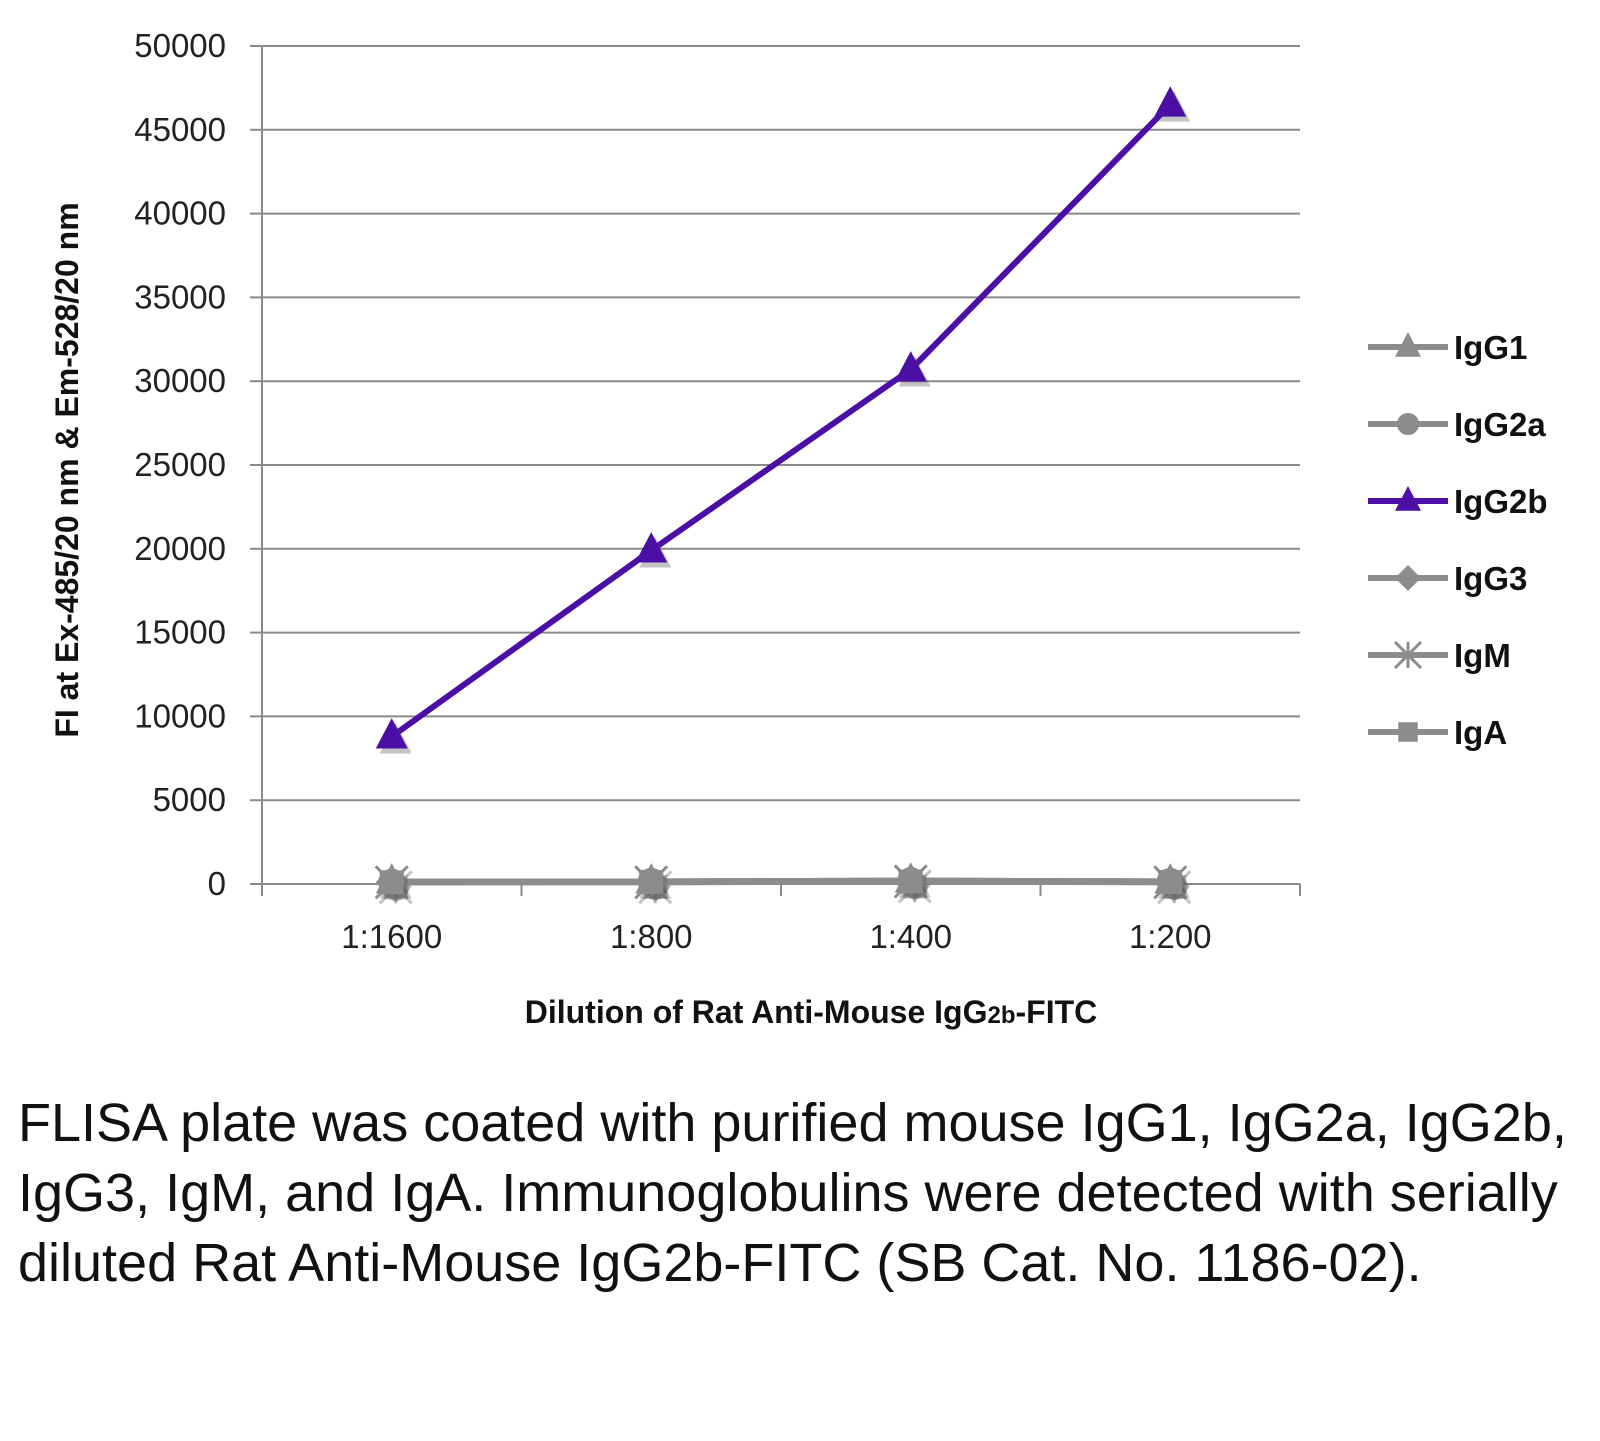 Image resolution: width=1600 pixels, height=1441 pixels. What do you see at coordinates (391, 936) in the screenshot?
I see `x-tick-label: 1:1600` at bounding box center [391, 936].